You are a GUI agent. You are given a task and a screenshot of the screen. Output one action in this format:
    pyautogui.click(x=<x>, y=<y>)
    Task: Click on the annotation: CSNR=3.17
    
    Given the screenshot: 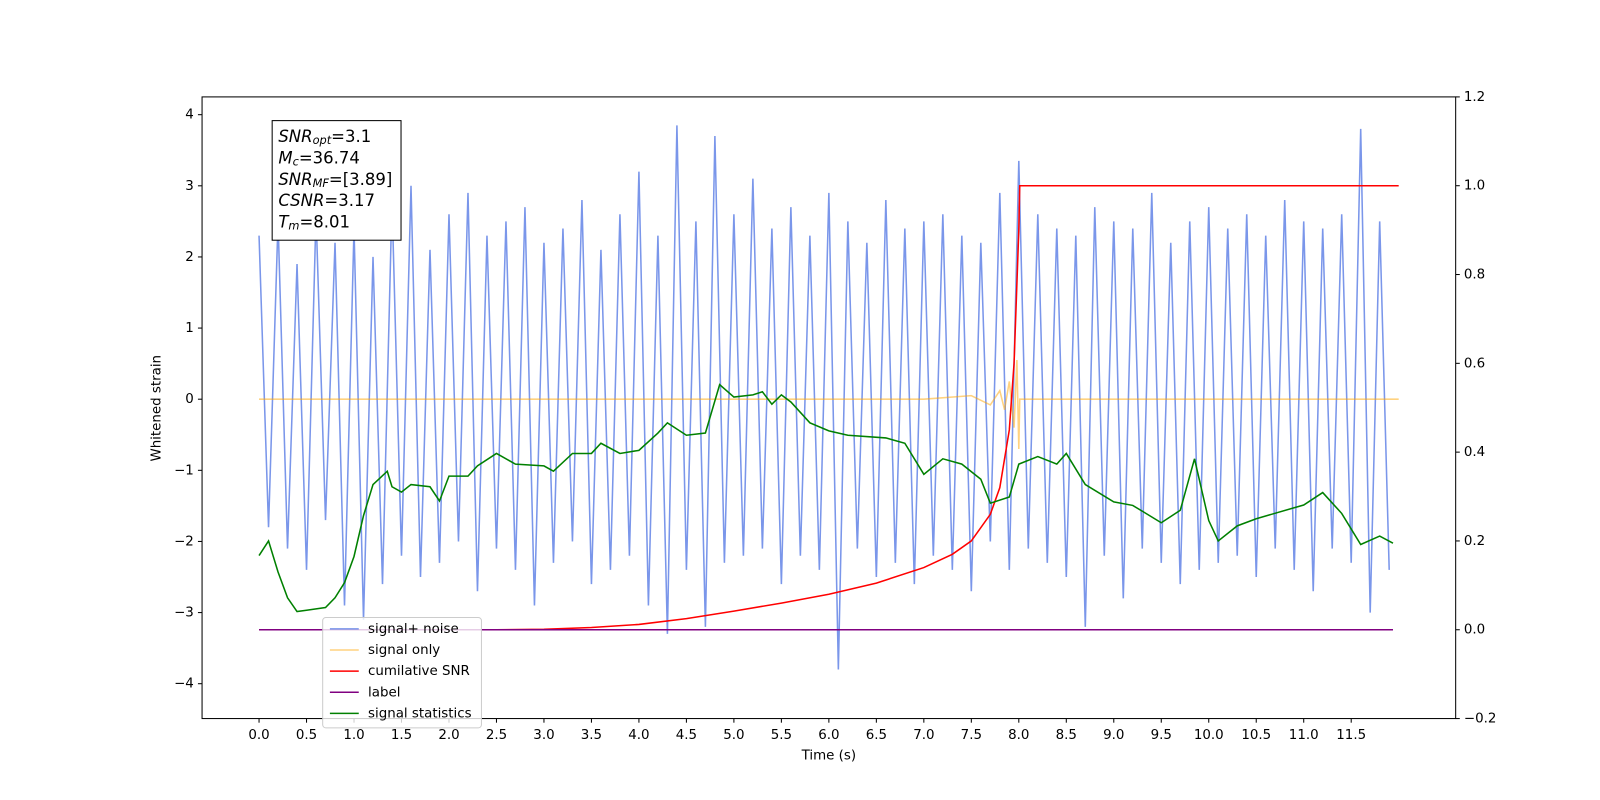 What is the action you would take?
    pyautogui.click(x=326, y=200)
    